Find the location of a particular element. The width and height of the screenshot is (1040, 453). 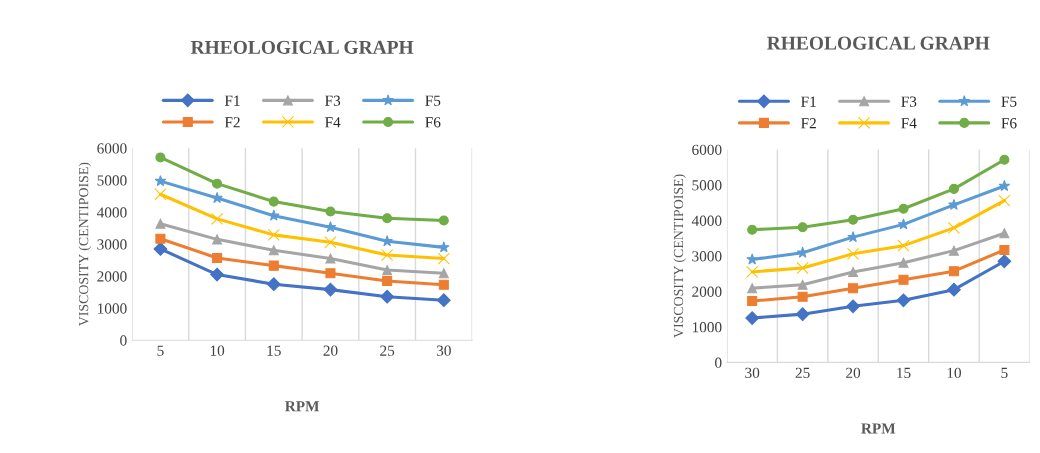

legend-label: F1 is located at coordinates (808, 101).